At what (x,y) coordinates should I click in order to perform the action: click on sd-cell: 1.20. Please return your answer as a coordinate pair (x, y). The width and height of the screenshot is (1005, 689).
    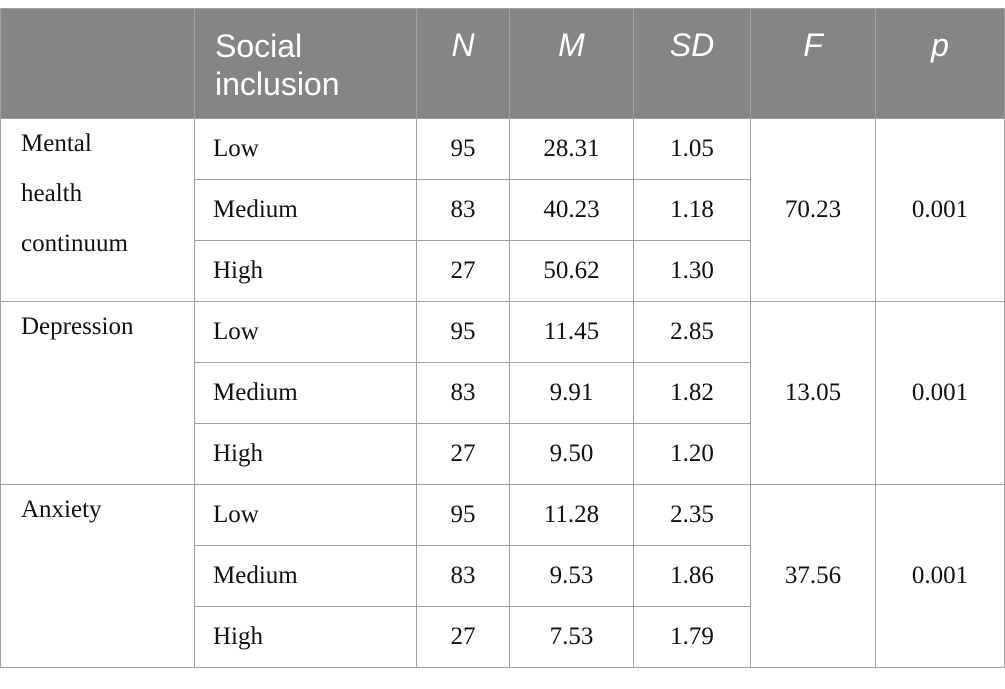
    Looking at the image, I should click on (692, 454).